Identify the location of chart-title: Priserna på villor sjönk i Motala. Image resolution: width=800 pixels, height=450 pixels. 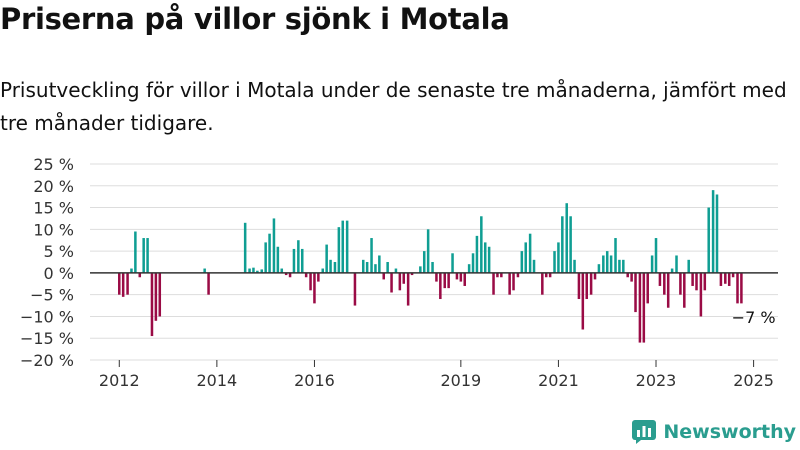
(255, 19).